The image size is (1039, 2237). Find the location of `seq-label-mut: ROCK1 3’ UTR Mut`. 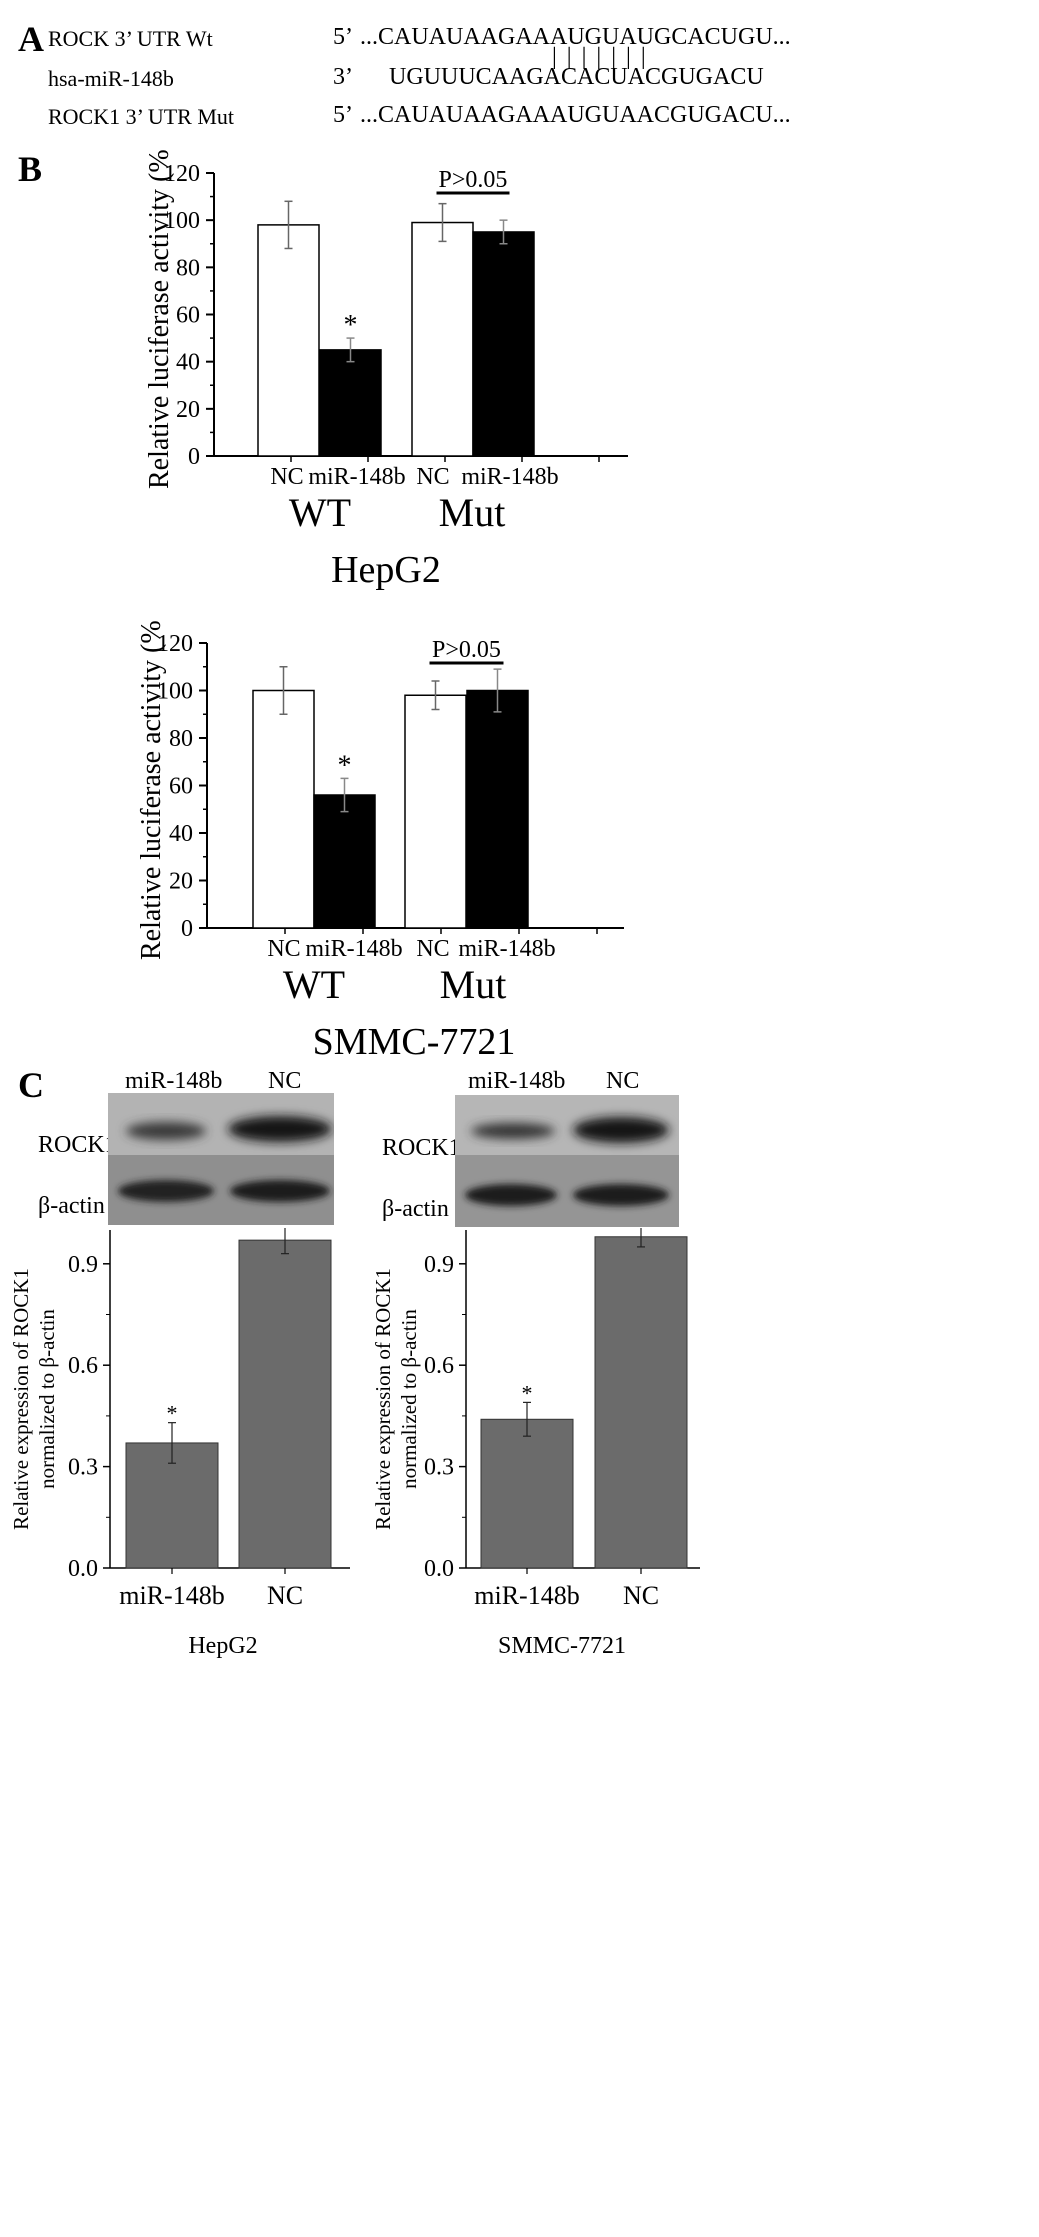

seq-label-mut: ROCK1 3’ UTR Mut is located at coordinates (141, 116).